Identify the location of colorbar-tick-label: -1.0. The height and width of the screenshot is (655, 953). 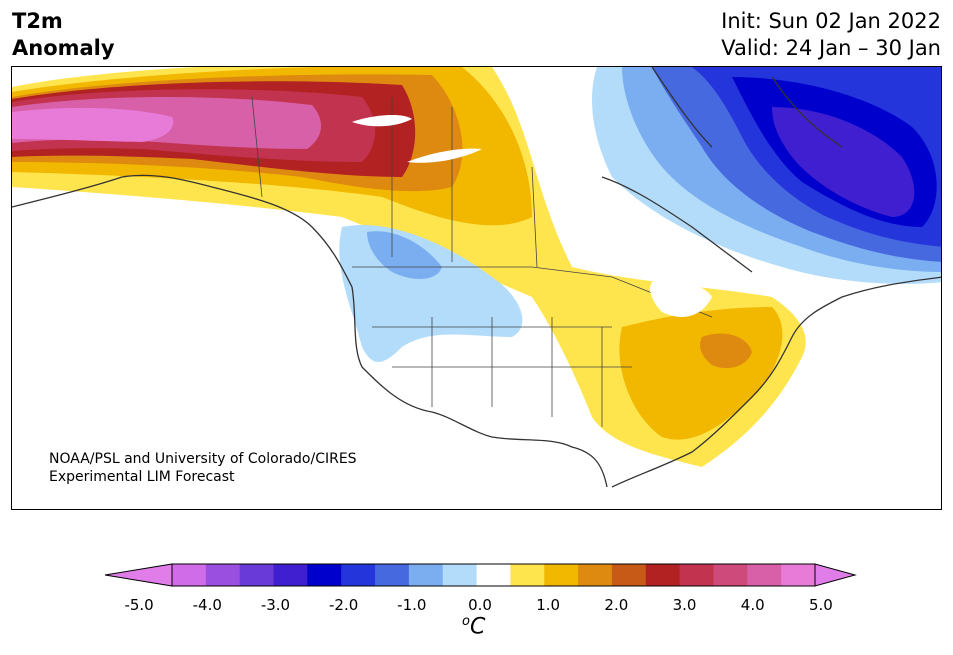
(411, 605).